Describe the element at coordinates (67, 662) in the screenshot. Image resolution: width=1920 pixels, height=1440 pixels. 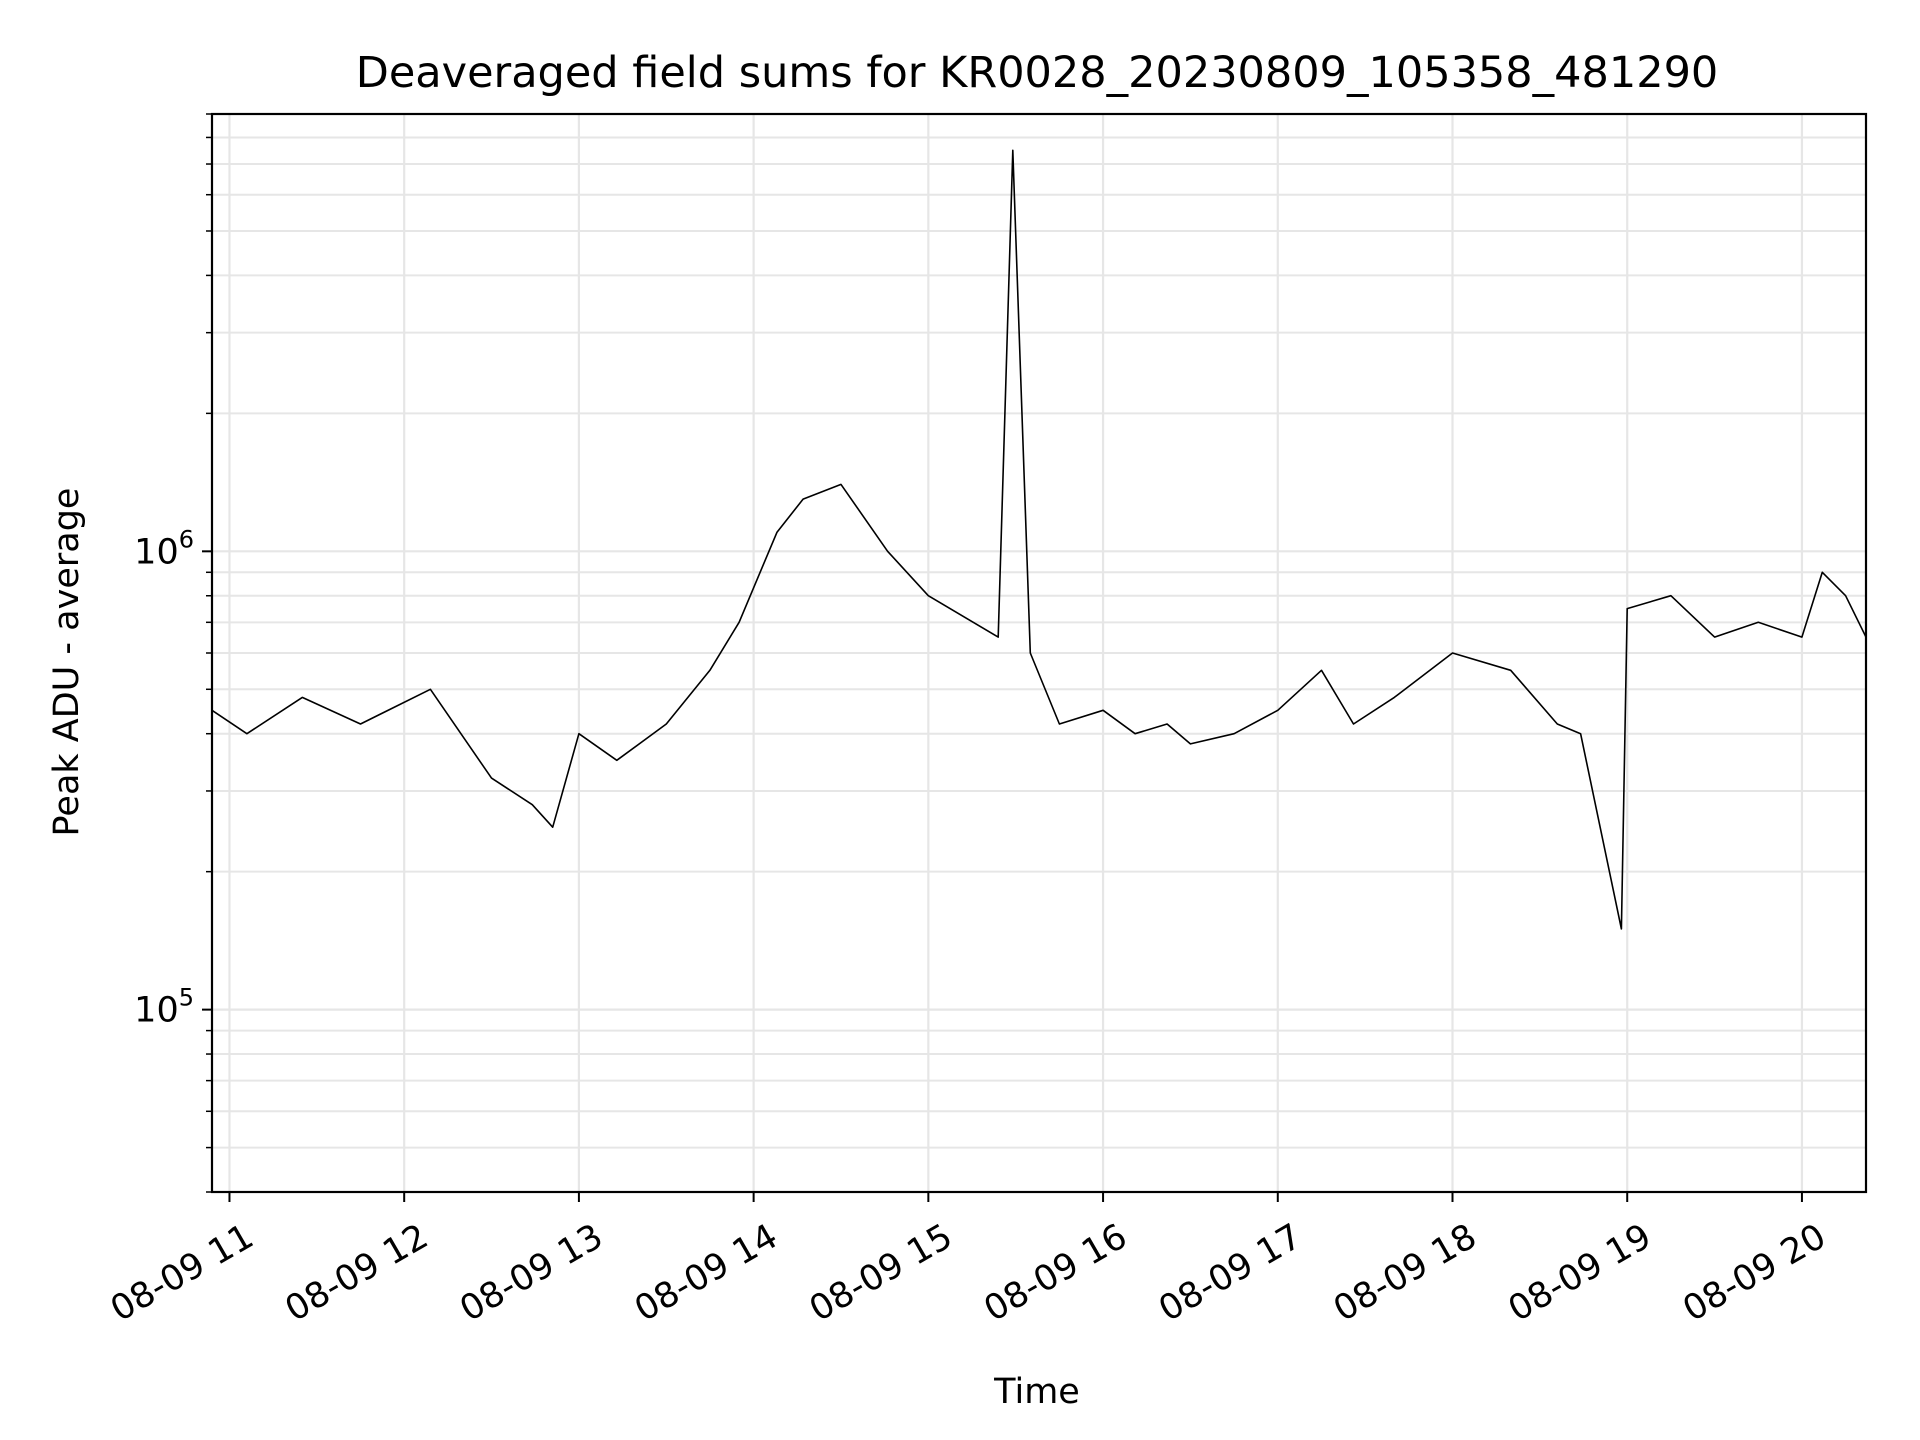
I see `y-axis-label: Peak ADU - average` at that location.